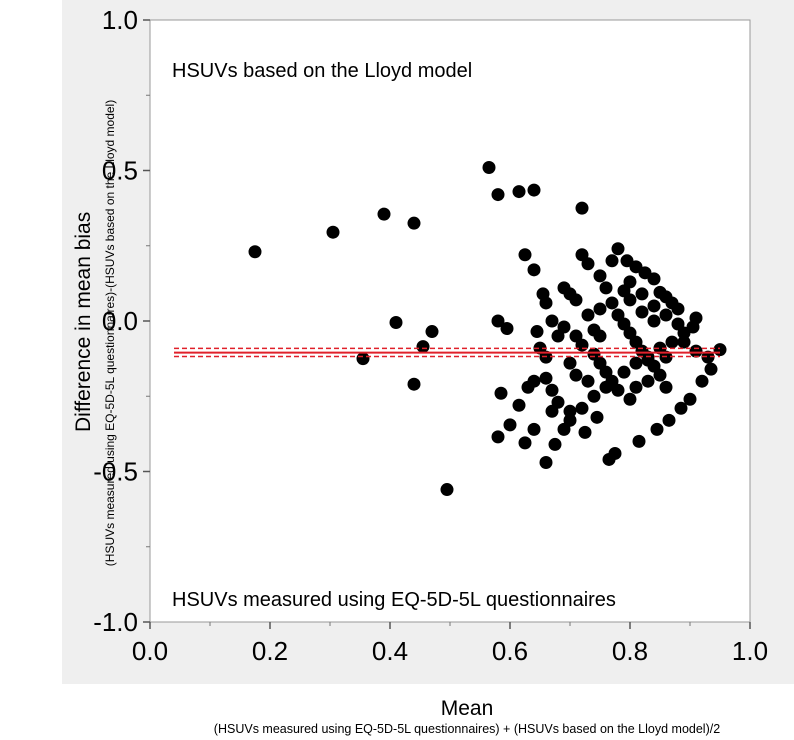 This screenshot has height=740, width=794. I want to click on annotation-top: HSUVs based on the Lloyd model, so click(322, 71).